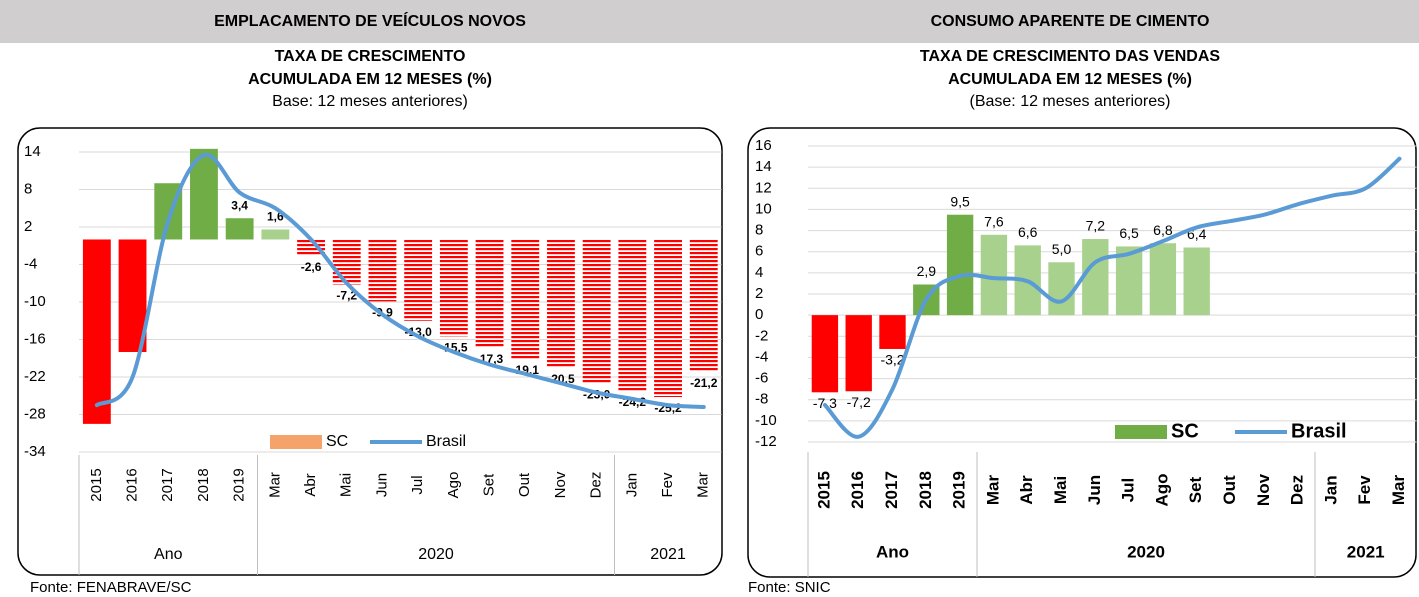 The width and height of the screenshot is (1419, 597). What do you see at coordinates (436, 554) in the screenshot?
I see `group-label: 2020` at bounding box center [436, 554].